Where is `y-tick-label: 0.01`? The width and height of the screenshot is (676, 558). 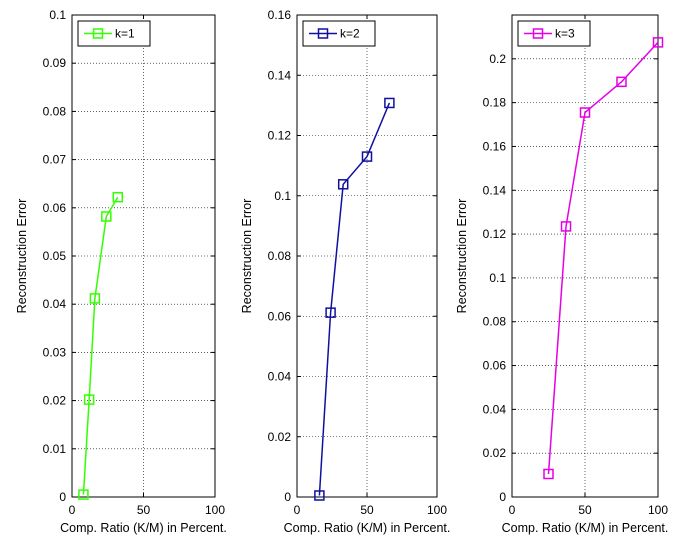 y-tick-label: 0.01 is located at coordinates (55, 449).